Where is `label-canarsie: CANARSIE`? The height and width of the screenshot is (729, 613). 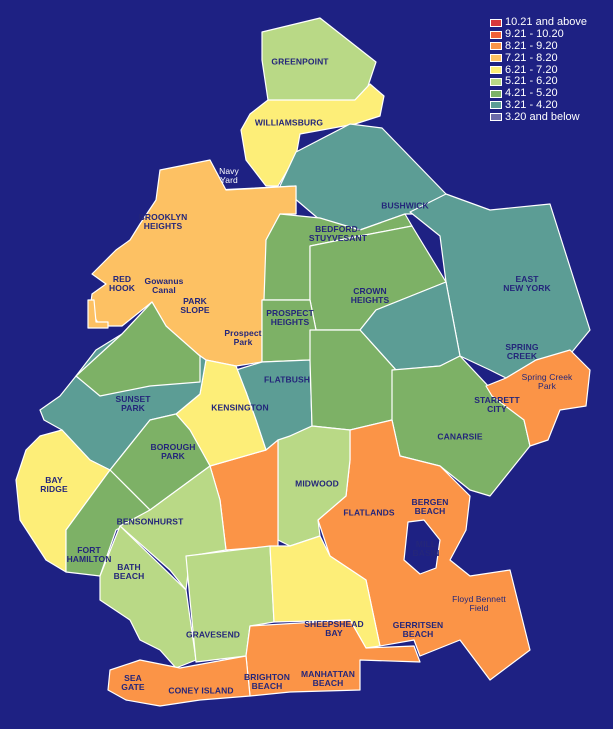
label-canarsie: CANARSIE is located at coordinates (460, 436).